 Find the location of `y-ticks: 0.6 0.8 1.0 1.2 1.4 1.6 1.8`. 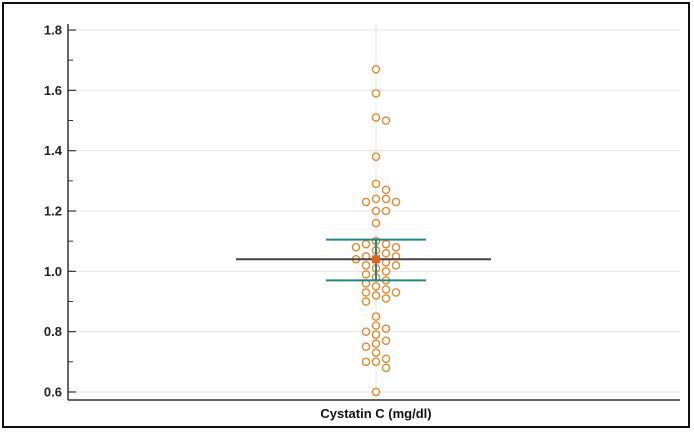

y-ticks: 0.6 0.8 1.0 1.2 1.4 1.6 1.8 is located at coordinates (60, 211).